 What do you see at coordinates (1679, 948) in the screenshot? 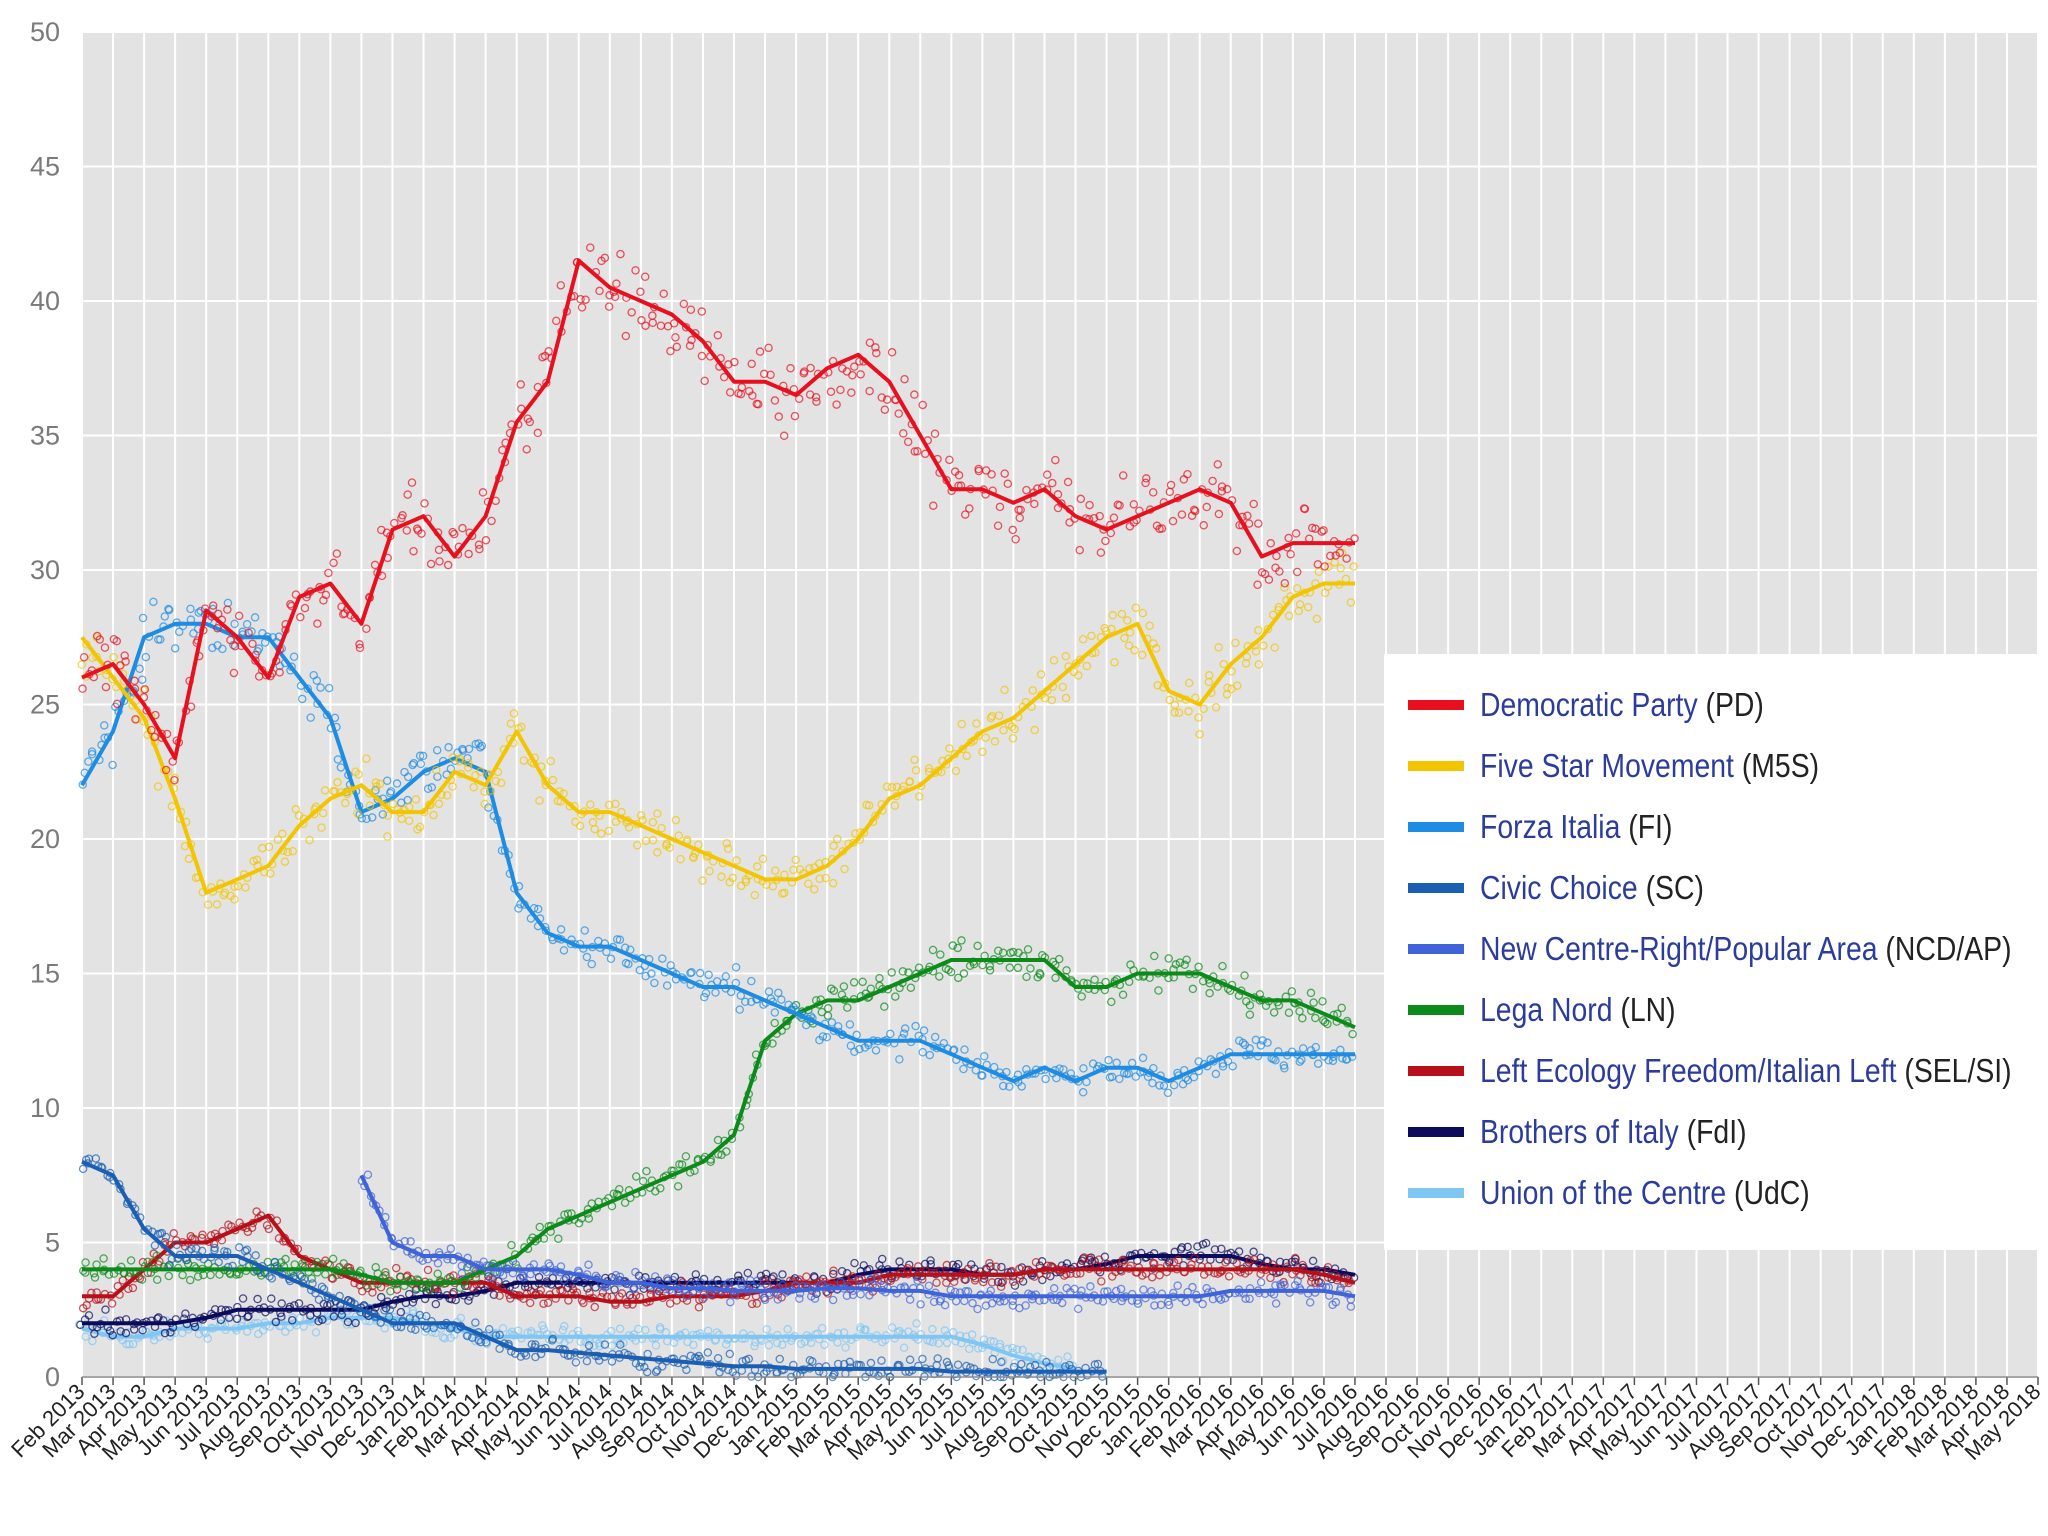
I see `legend-name: New Centre-Right/Popular Area` at bounding box center [1679, 948].